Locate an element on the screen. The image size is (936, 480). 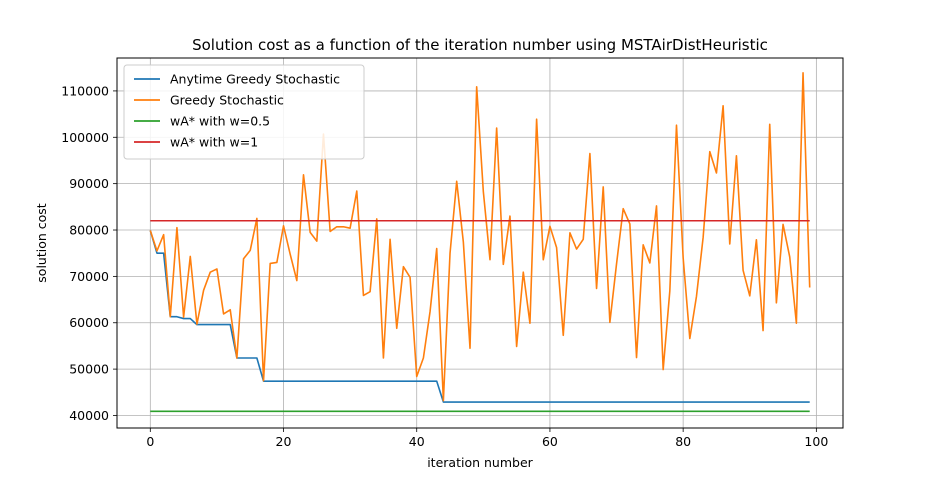
y-tick-label: 100000 is located at coordinates (85, 137).